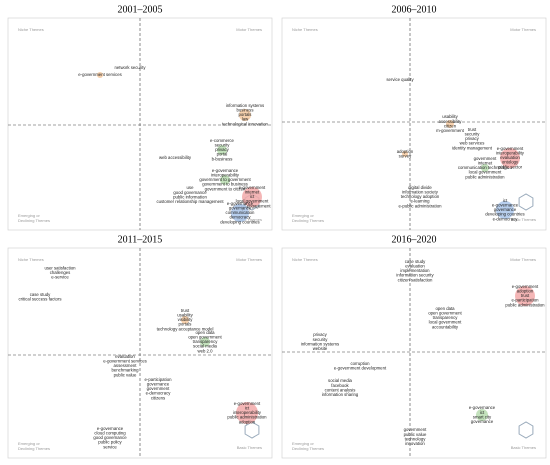 This screenshot has height=465, width=550. What do you see at coordinates (510, 166) in the screenshot?
I see `theme-term: public sector` at bounding box center [510, 166].